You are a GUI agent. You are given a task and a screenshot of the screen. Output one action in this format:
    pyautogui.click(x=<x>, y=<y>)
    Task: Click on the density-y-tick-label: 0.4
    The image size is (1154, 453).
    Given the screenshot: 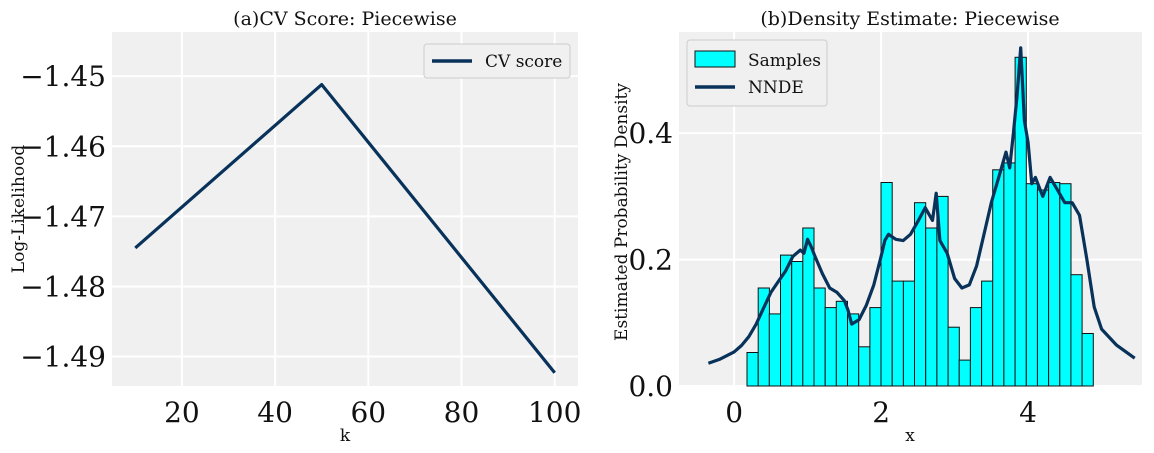 What is the action you would take?
    pyautogui.click(x=650, y=133)
    